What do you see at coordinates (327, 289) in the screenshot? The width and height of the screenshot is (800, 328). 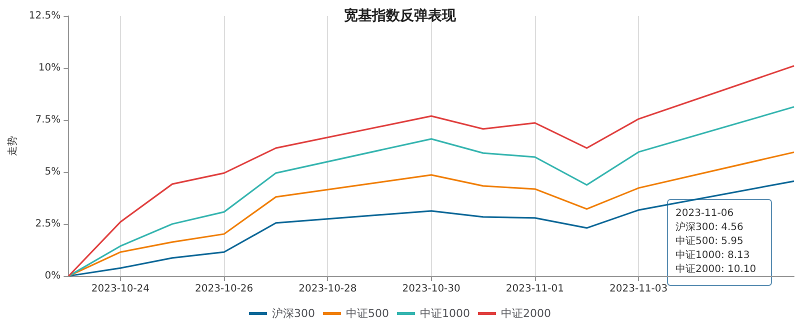 I see `x-tick-label: 2023-10-28` at bounding box center [327, 289].